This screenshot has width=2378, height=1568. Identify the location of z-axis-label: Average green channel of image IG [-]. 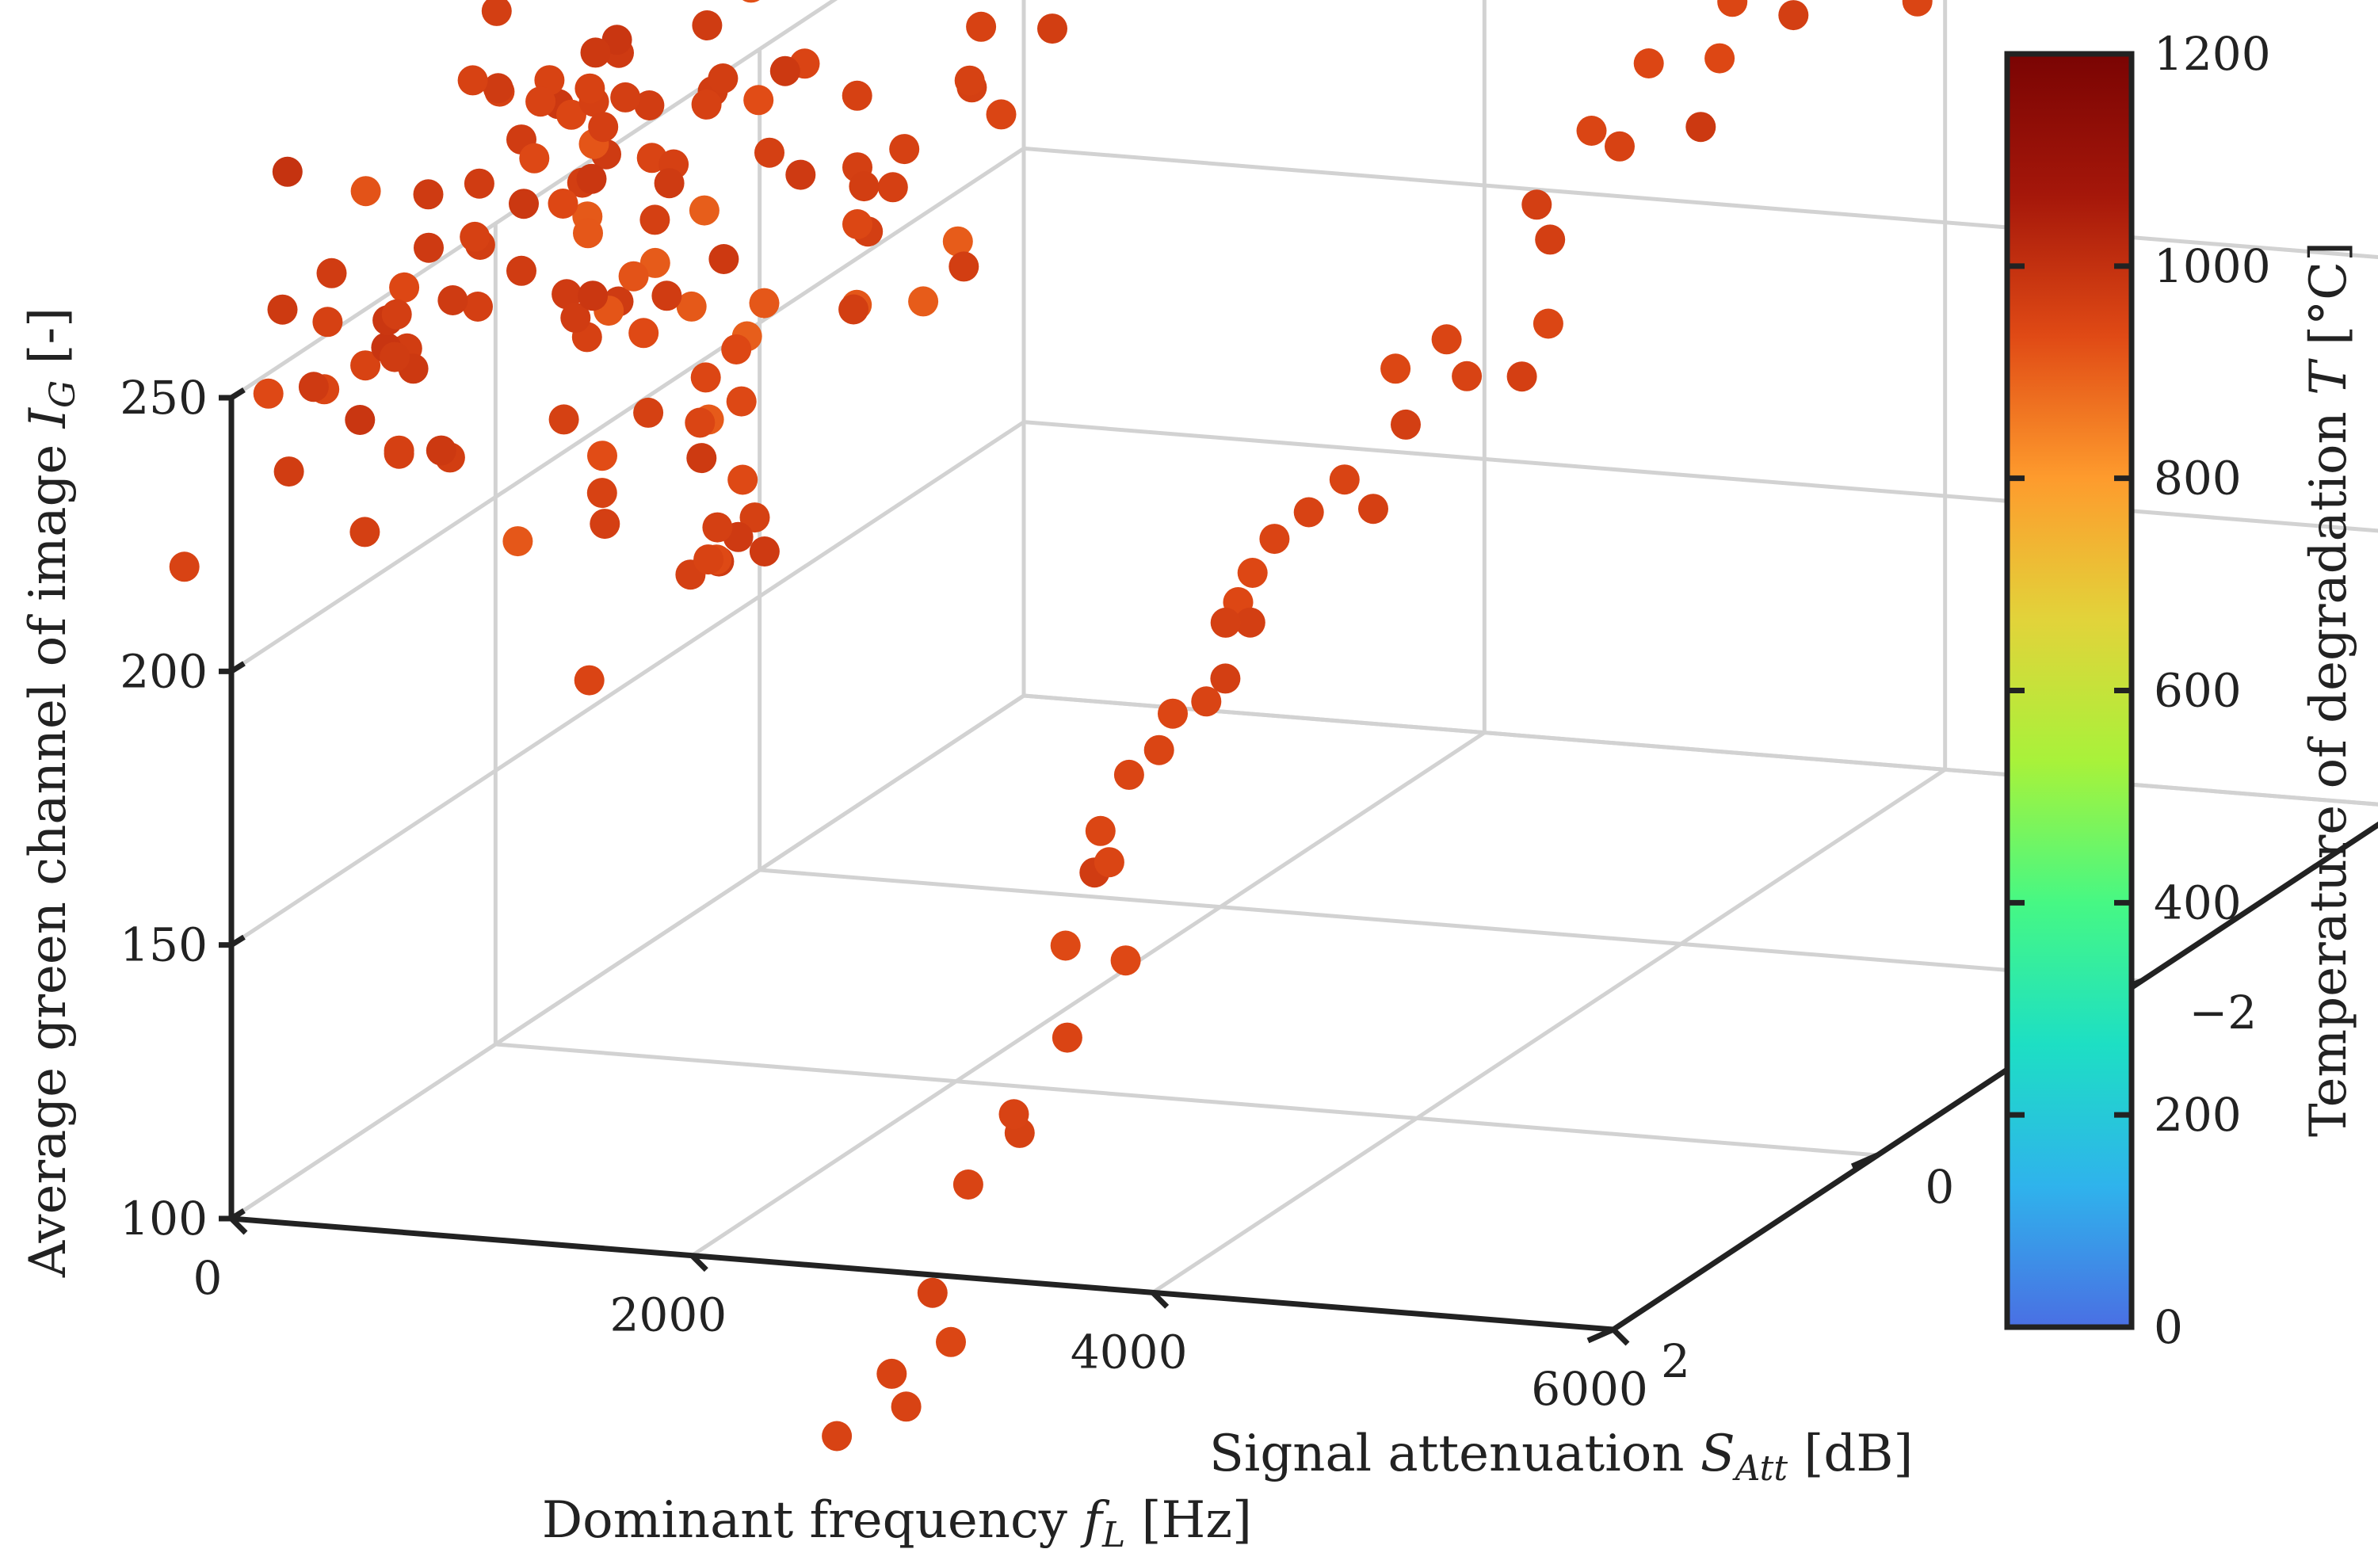
(51, 792).